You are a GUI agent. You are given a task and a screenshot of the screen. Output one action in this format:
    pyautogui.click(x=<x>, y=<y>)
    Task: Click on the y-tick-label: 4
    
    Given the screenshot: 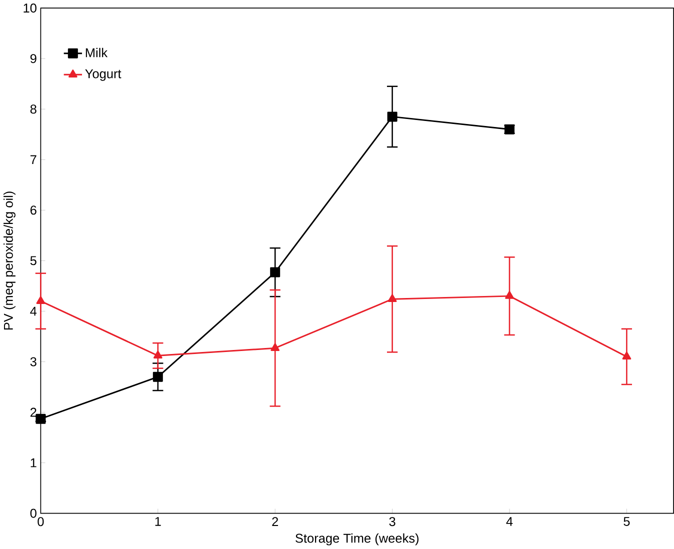 What is the action you would take?
    pyautogui.click(x=33, y=311)
    